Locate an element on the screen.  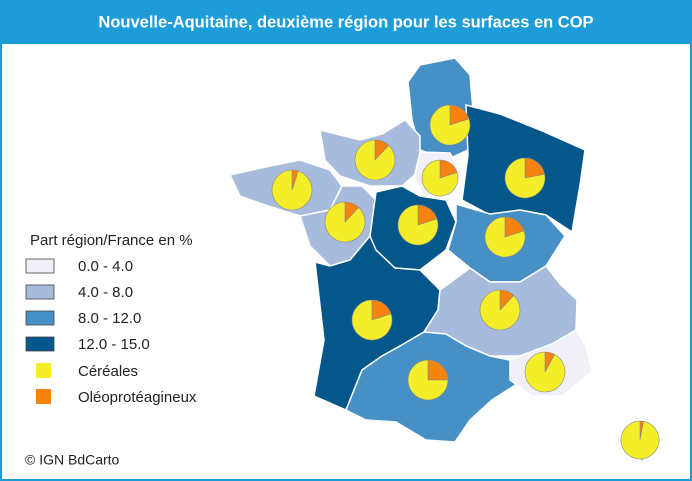
legend-label: 12.0 - 15.0 is located at coordinates (114, 344).